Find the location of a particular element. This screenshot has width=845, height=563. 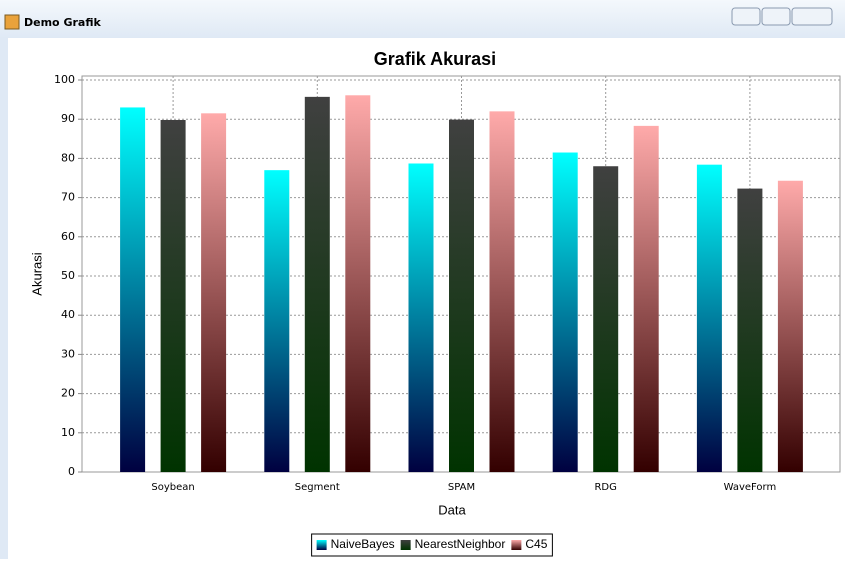

y-tick-label: 60 is located at coordinates (68, 236).